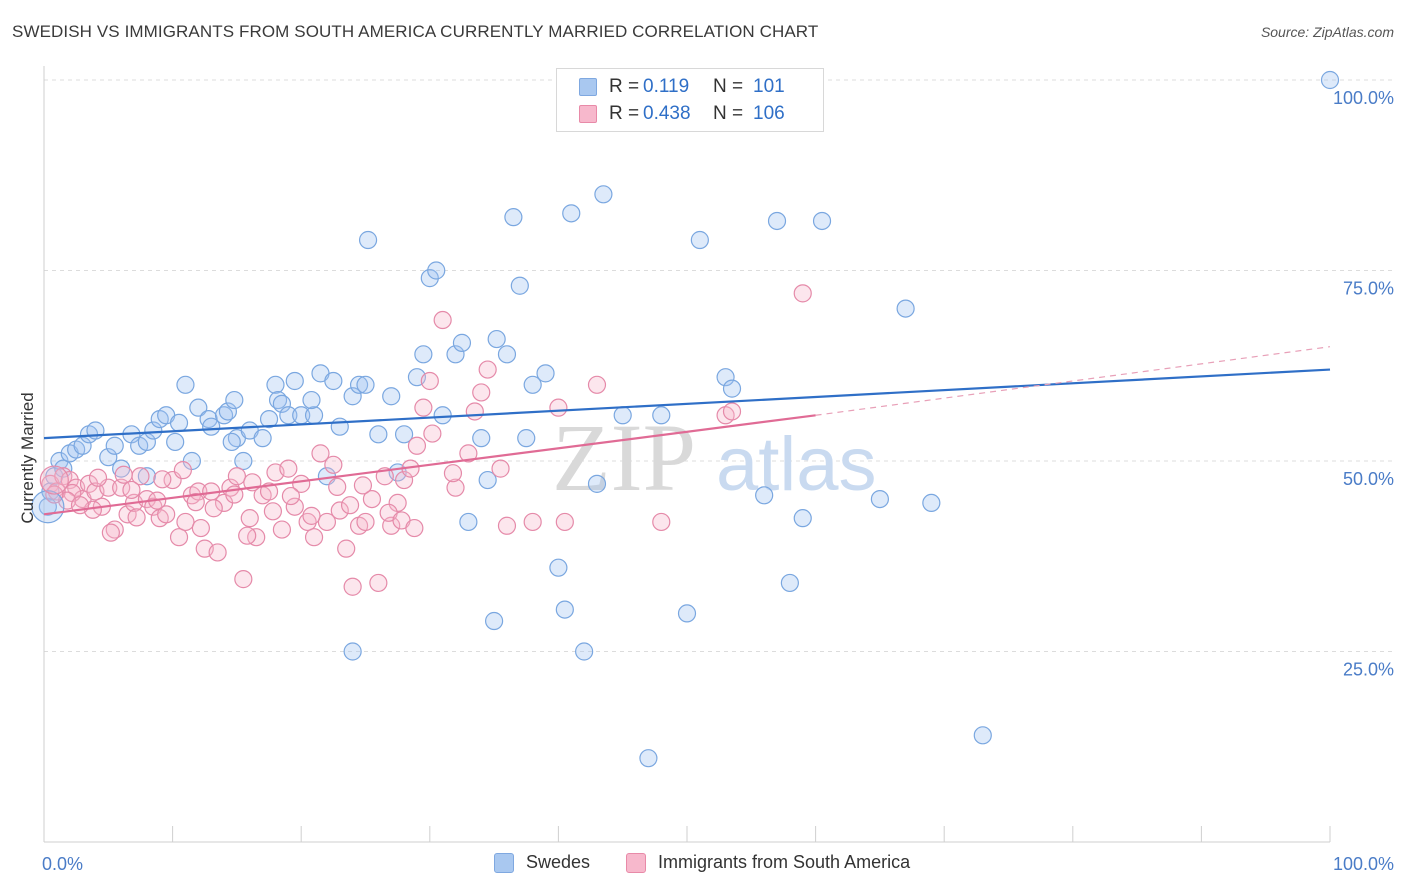  I want to click on n-value: 101, so click(769, 86).